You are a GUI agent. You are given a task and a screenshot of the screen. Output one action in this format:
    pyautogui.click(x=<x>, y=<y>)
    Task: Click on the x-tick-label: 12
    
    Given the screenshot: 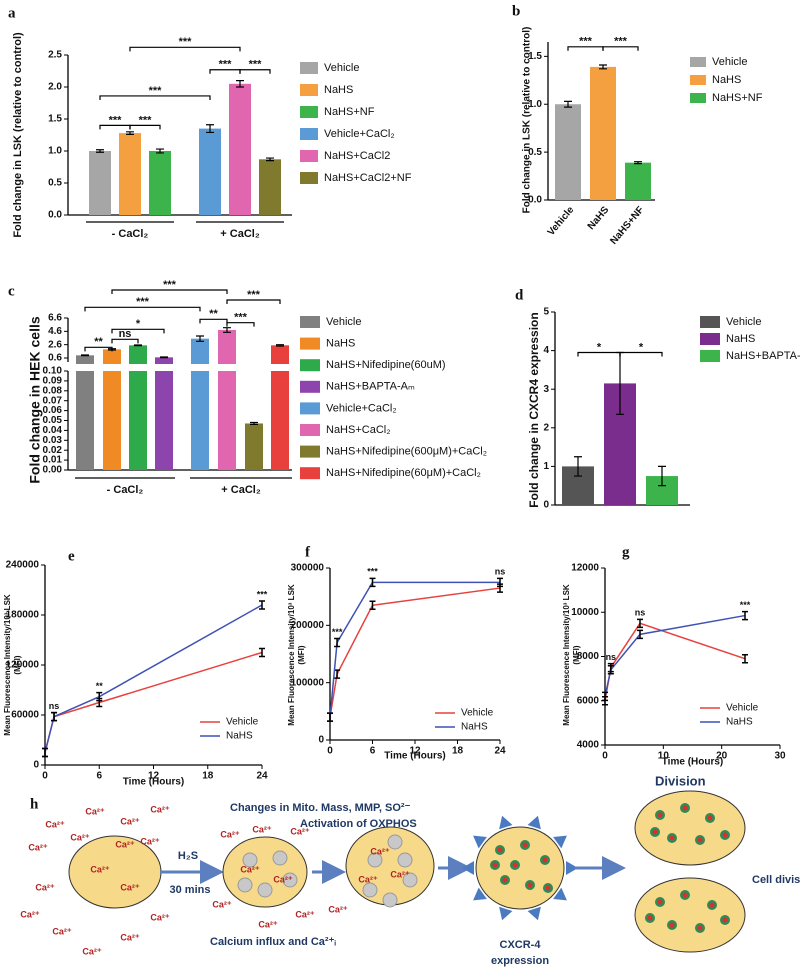 What is the action you would take?
    pyautogui.click(x=154, y=776)
    